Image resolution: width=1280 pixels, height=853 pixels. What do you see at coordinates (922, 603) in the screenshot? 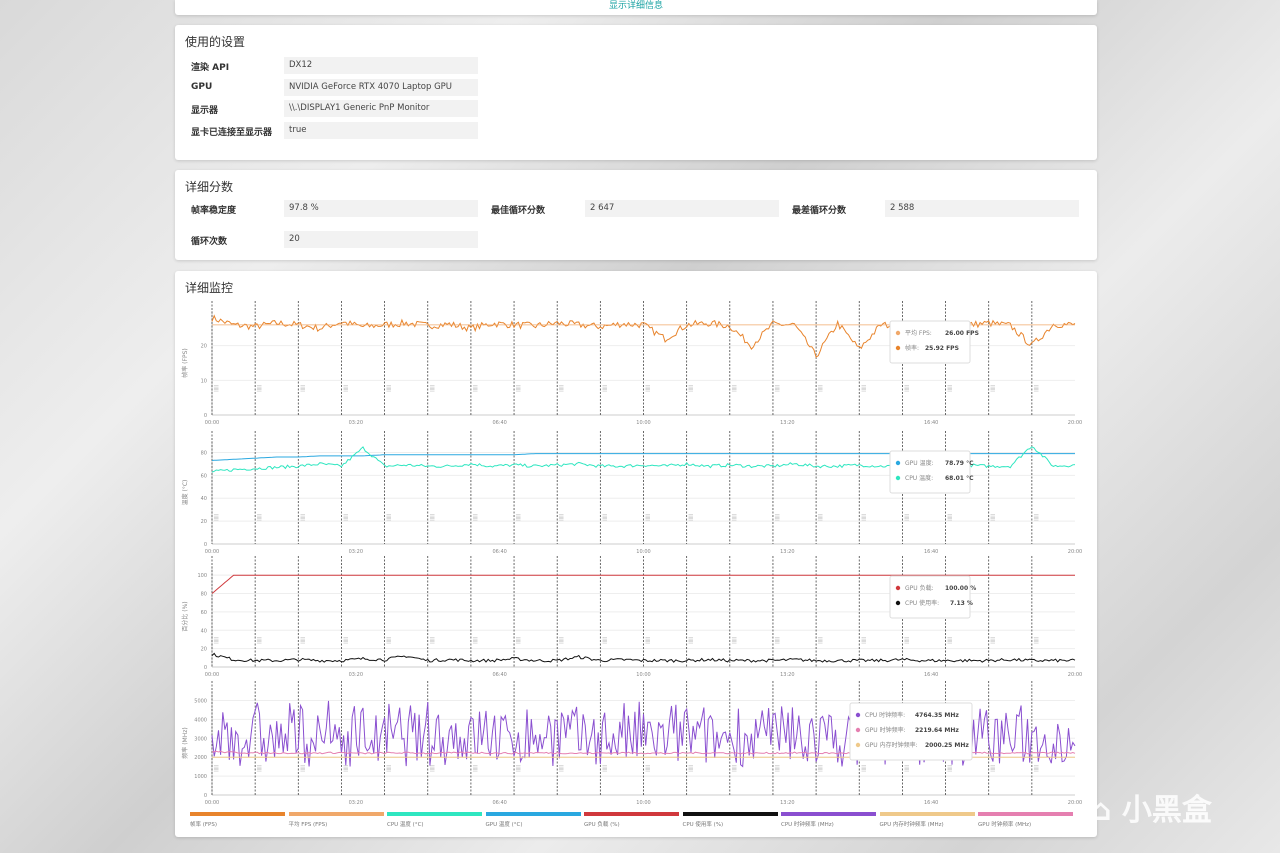
I see `tooltip-label: CPU 使用率:` at bounding box center [922, 603].